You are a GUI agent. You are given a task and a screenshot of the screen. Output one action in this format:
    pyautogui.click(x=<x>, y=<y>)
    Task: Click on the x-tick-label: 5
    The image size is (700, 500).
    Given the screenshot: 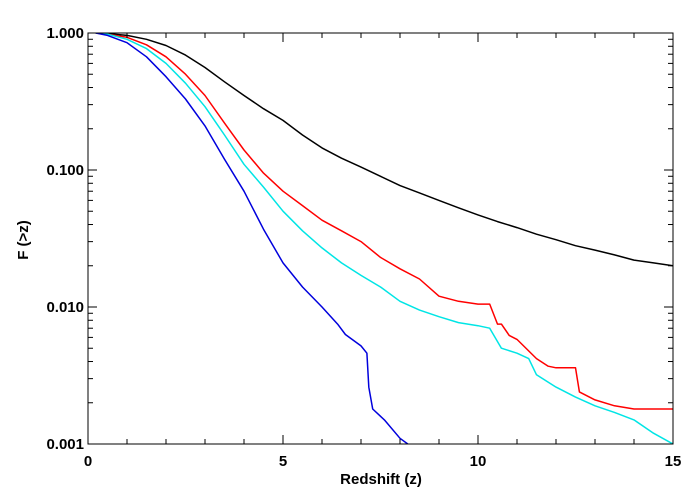 What is the action you would take?
    pyautogui.click(x=283, y=461)
    